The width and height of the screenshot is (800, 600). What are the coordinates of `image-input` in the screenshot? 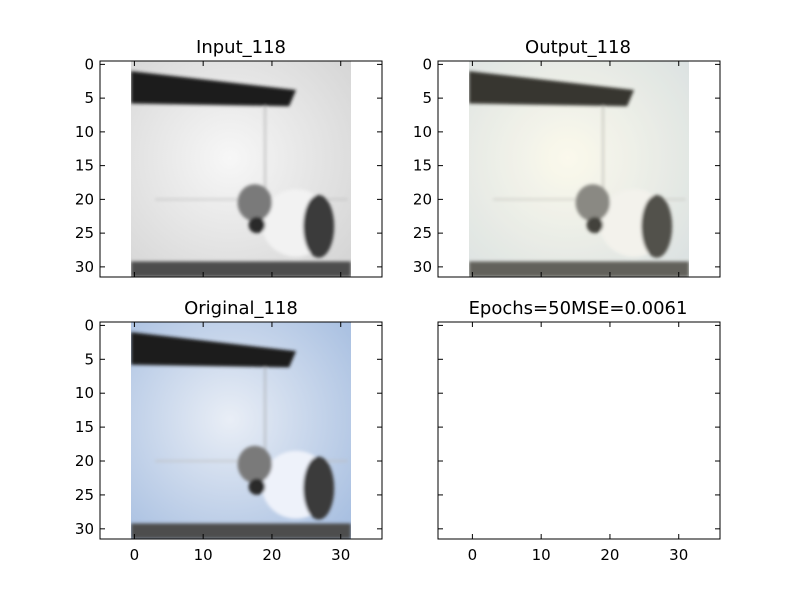 It's located at (241, 169).